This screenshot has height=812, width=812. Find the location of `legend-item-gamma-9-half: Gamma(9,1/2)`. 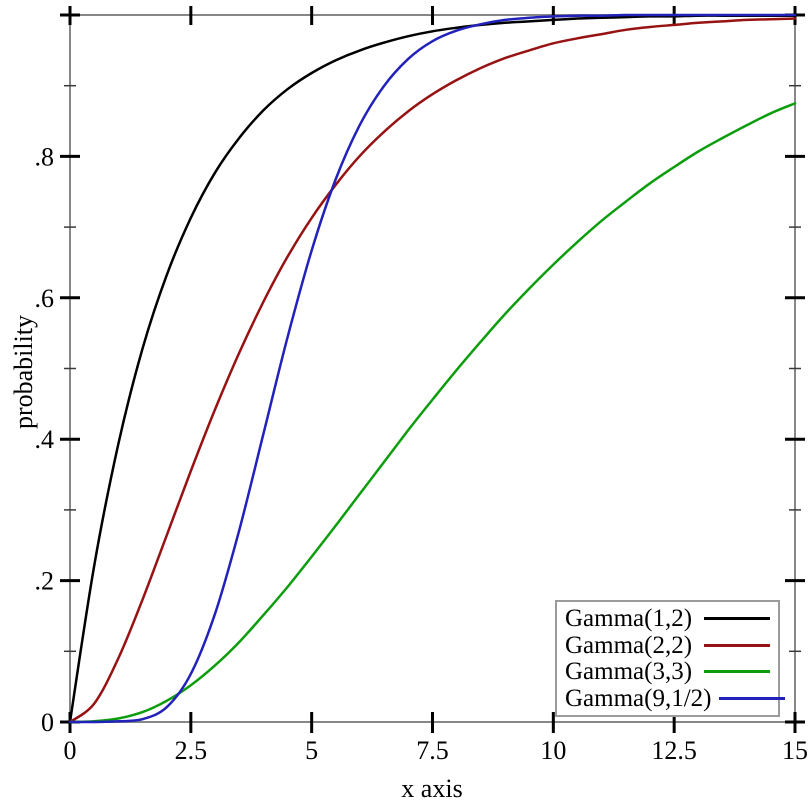

legend-item-gamma-9-half: Gamma(9,1/2) is located at coordinates (675, 699).